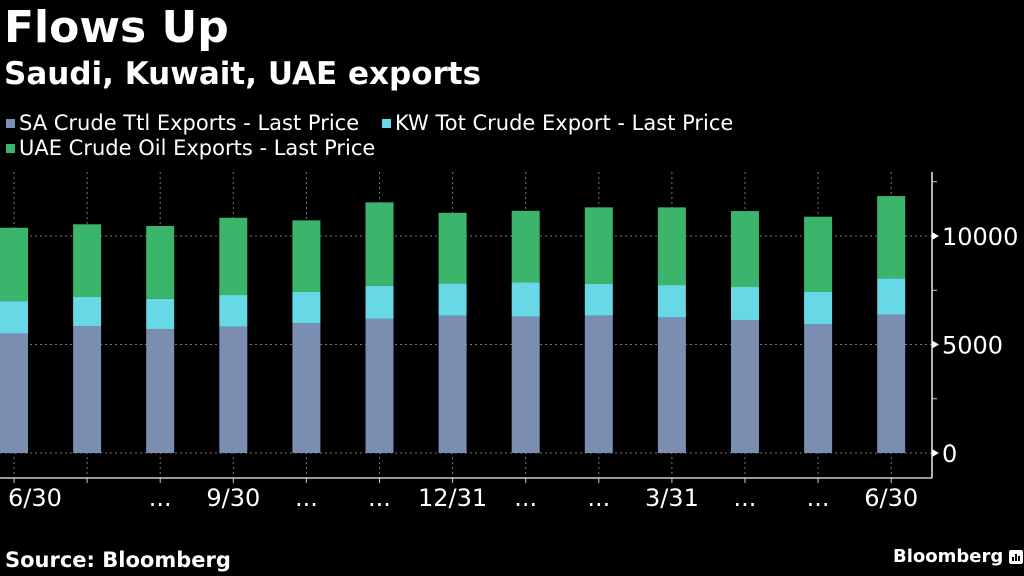  I want to click on bloomberg-wordmark: Bloomberg, so click(948, 556).